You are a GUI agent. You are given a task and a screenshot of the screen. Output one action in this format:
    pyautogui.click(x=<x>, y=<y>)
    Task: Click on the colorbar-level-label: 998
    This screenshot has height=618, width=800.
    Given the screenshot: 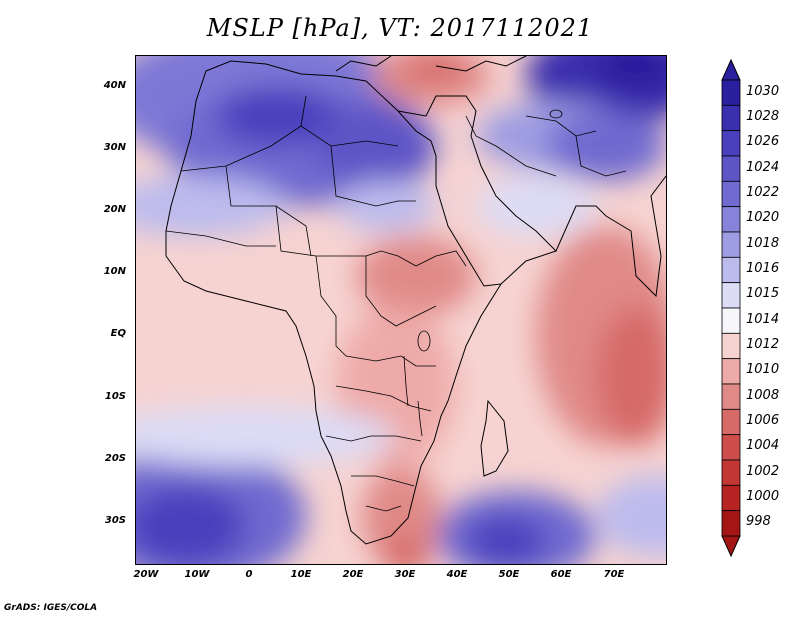 What is the action you would take?
    pyautogui.click(x=758, y=522)
    